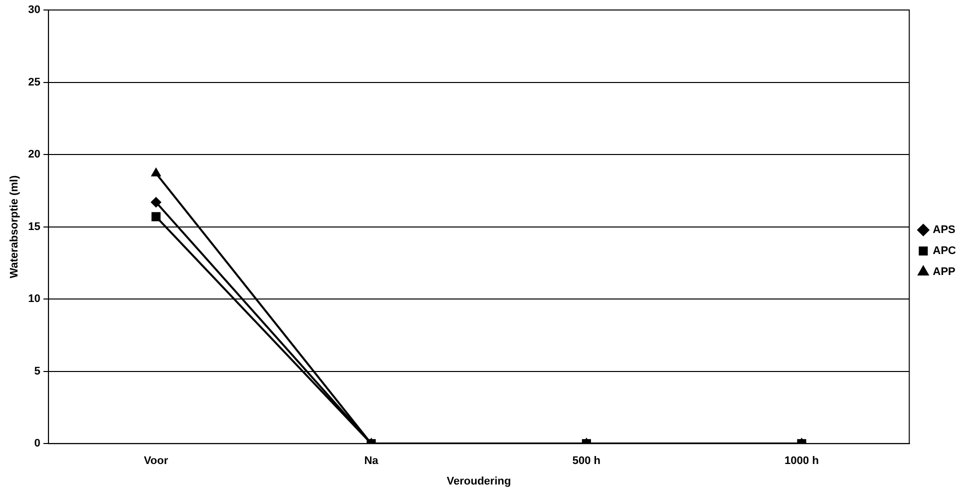  Describe the element at coordinates (944, 251) in the screenshot. I see `legend-label: APC` at that location.